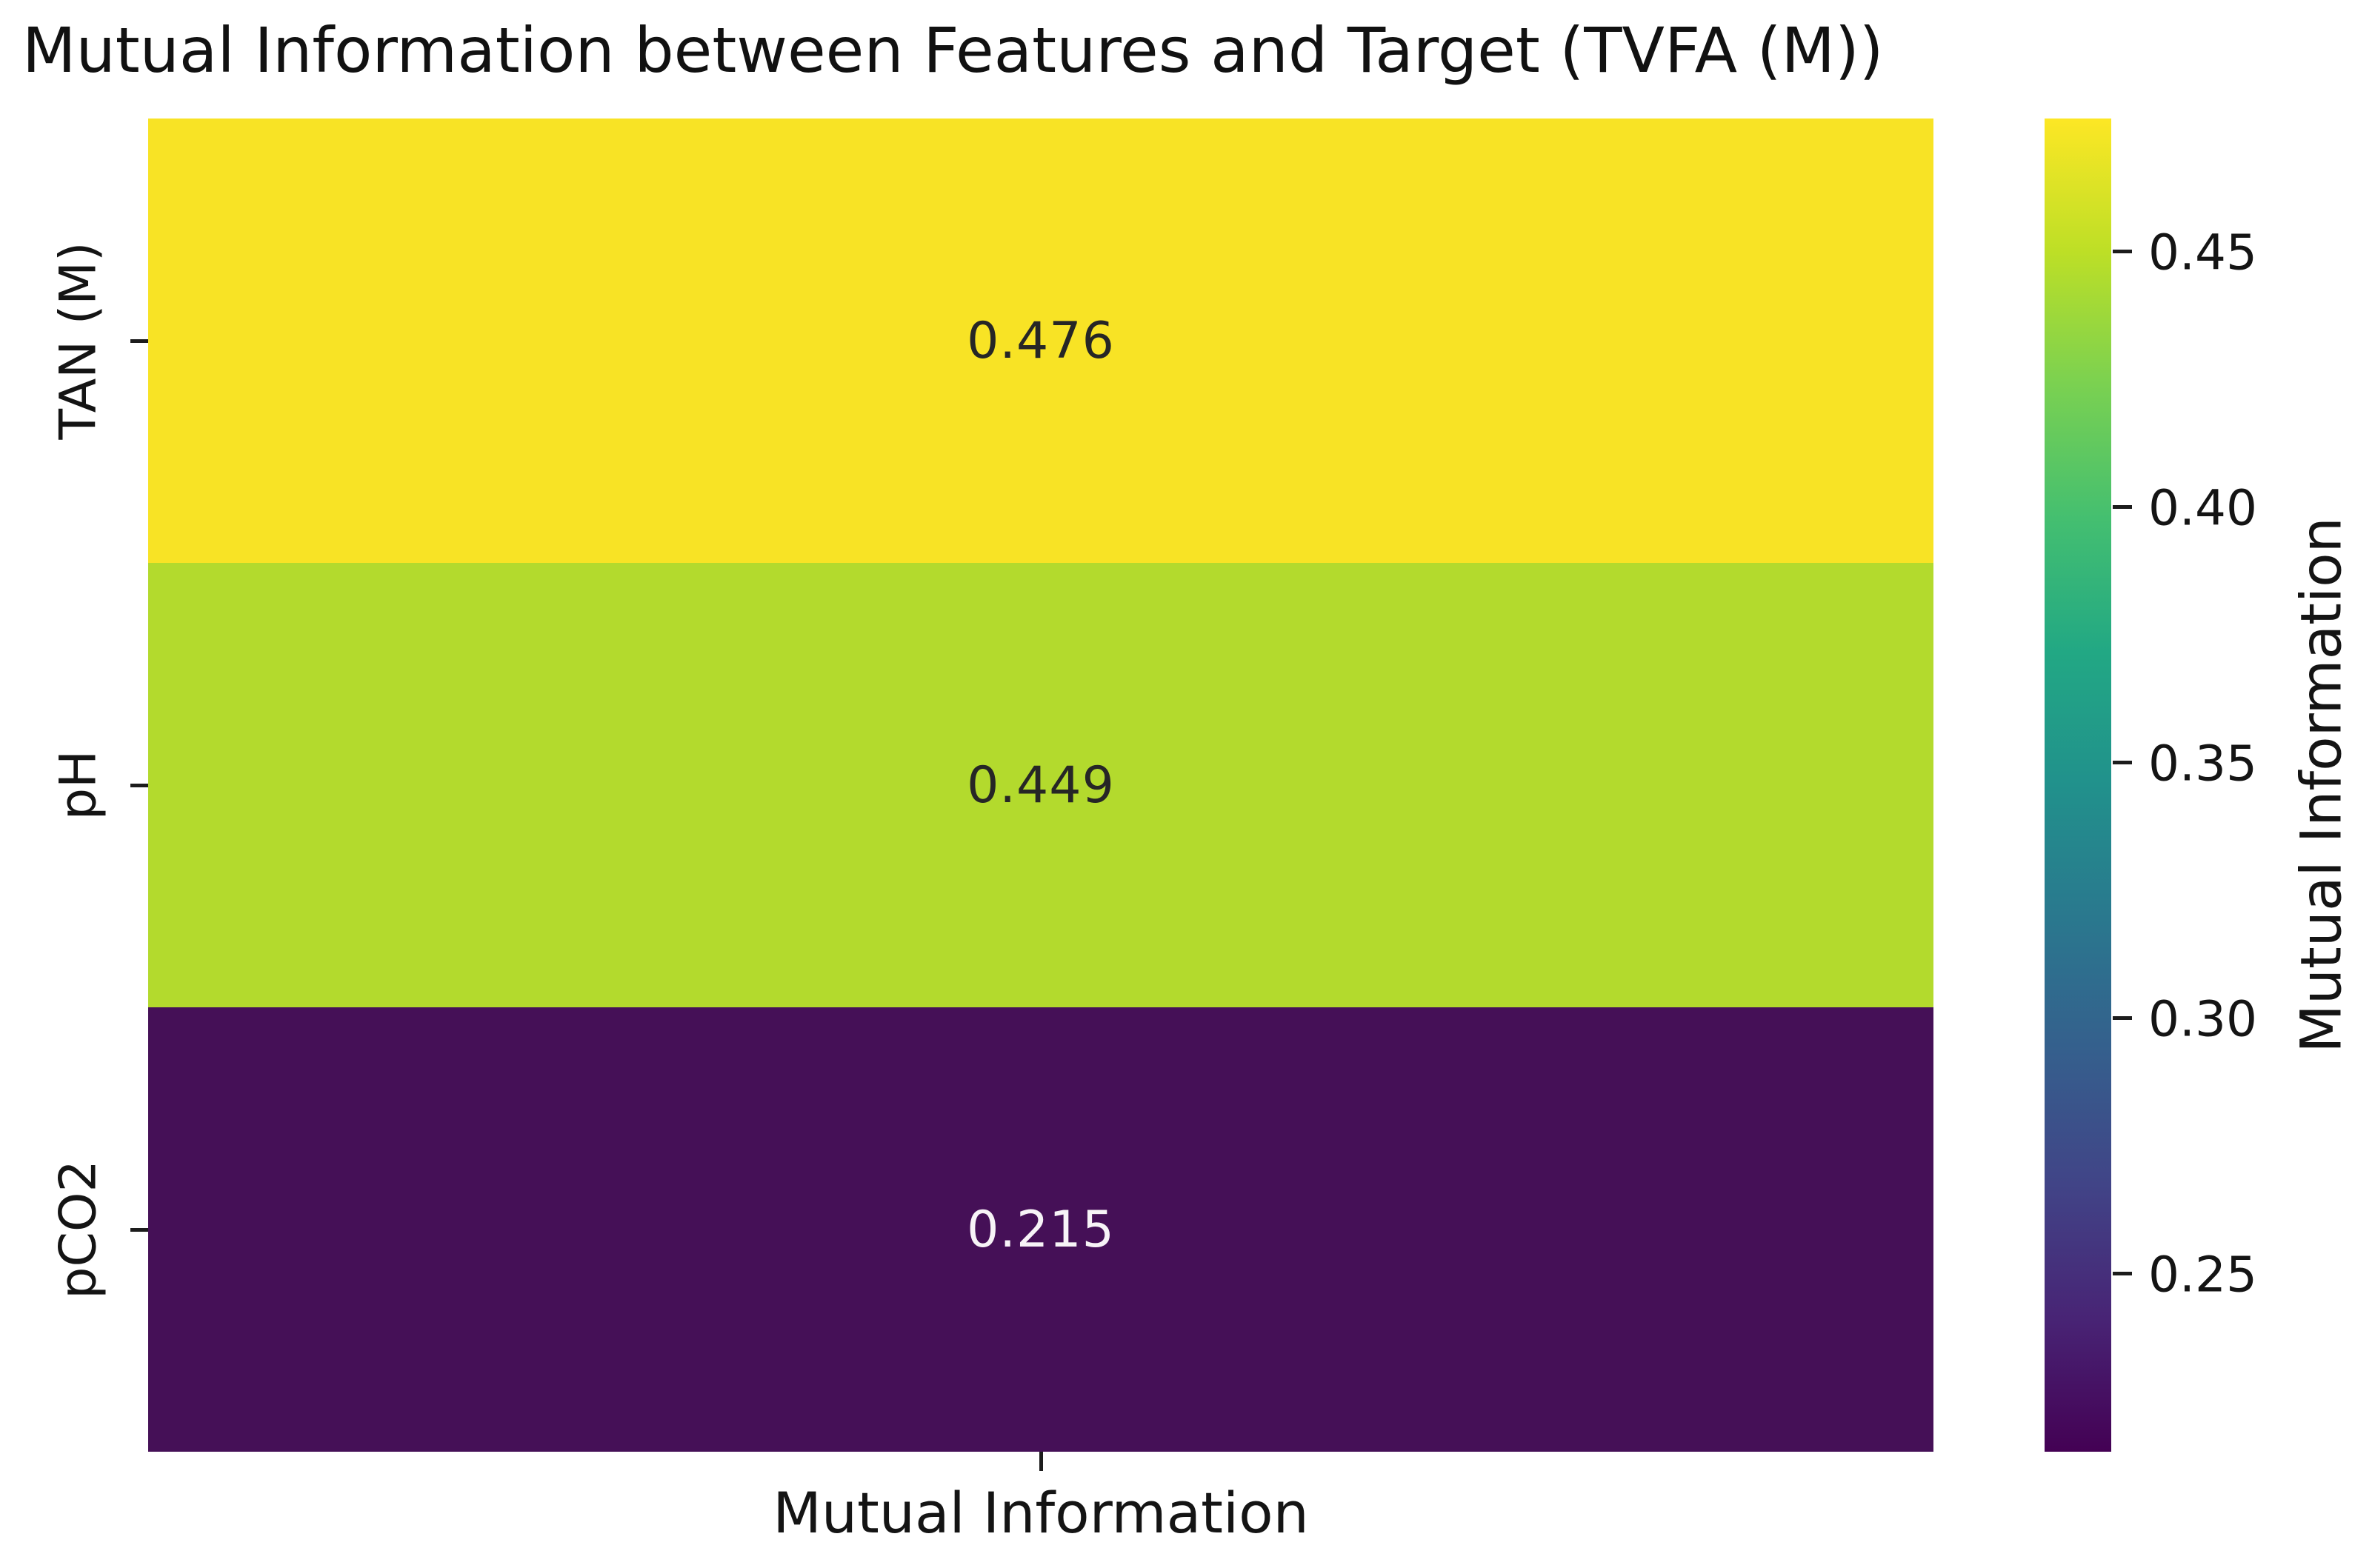 This screenshot has width=2372, height=1568. What do you see at coordinates (78, 785) in the screenshot?
I see `y-axis-label-ph: pH` at bounding box center [78, 785].